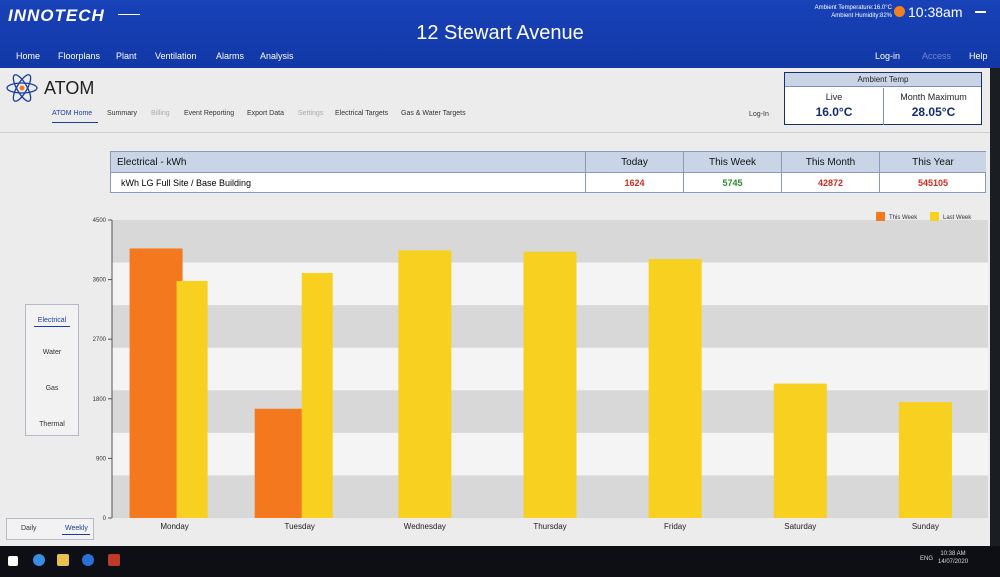 The height and width of the screenshot is (577, 1000). Describe the element at coordinates (129, 14) in the screenshot. I see `logo-rule` at that location.